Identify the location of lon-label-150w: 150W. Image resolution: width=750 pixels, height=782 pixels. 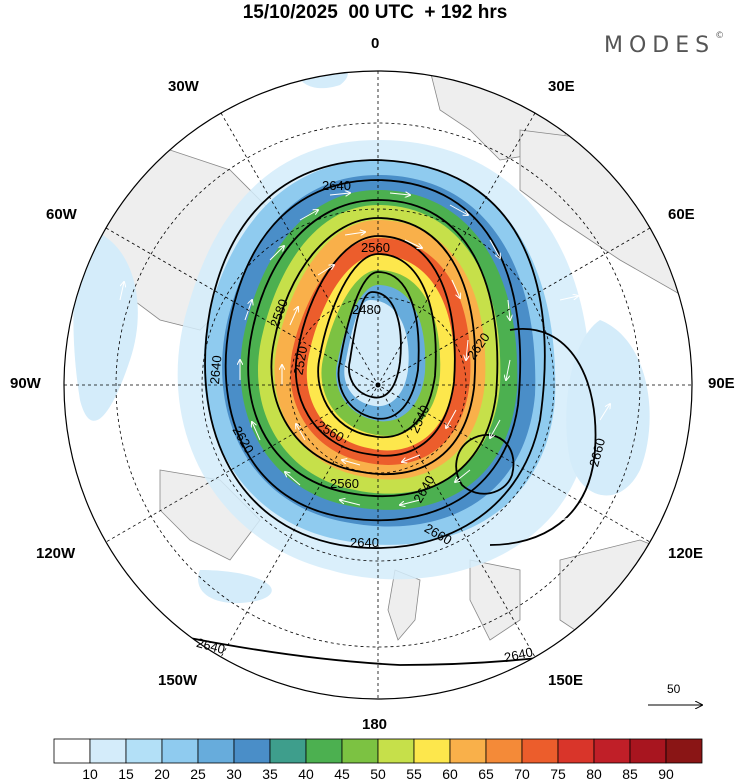
(178, 680).